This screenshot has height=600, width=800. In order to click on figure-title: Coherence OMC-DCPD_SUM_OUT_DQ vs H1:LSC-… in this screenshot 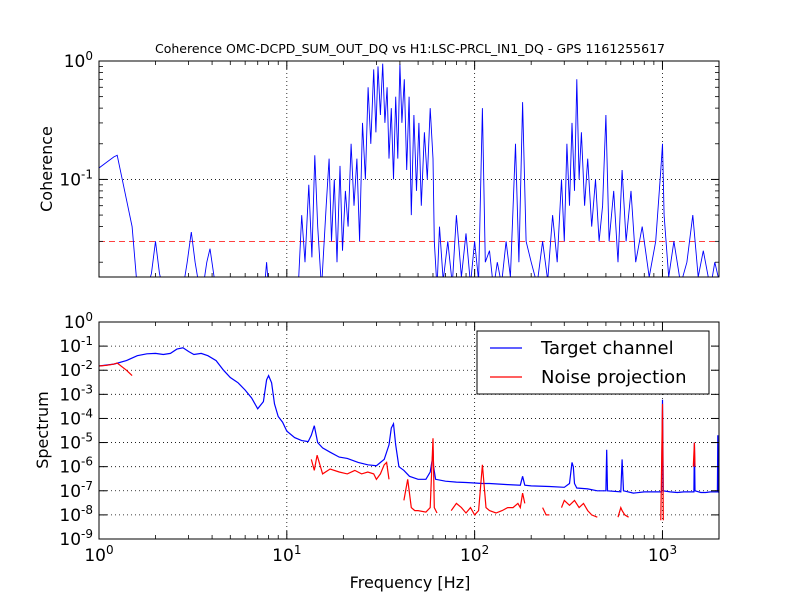, I will do `click(410, 48)`.